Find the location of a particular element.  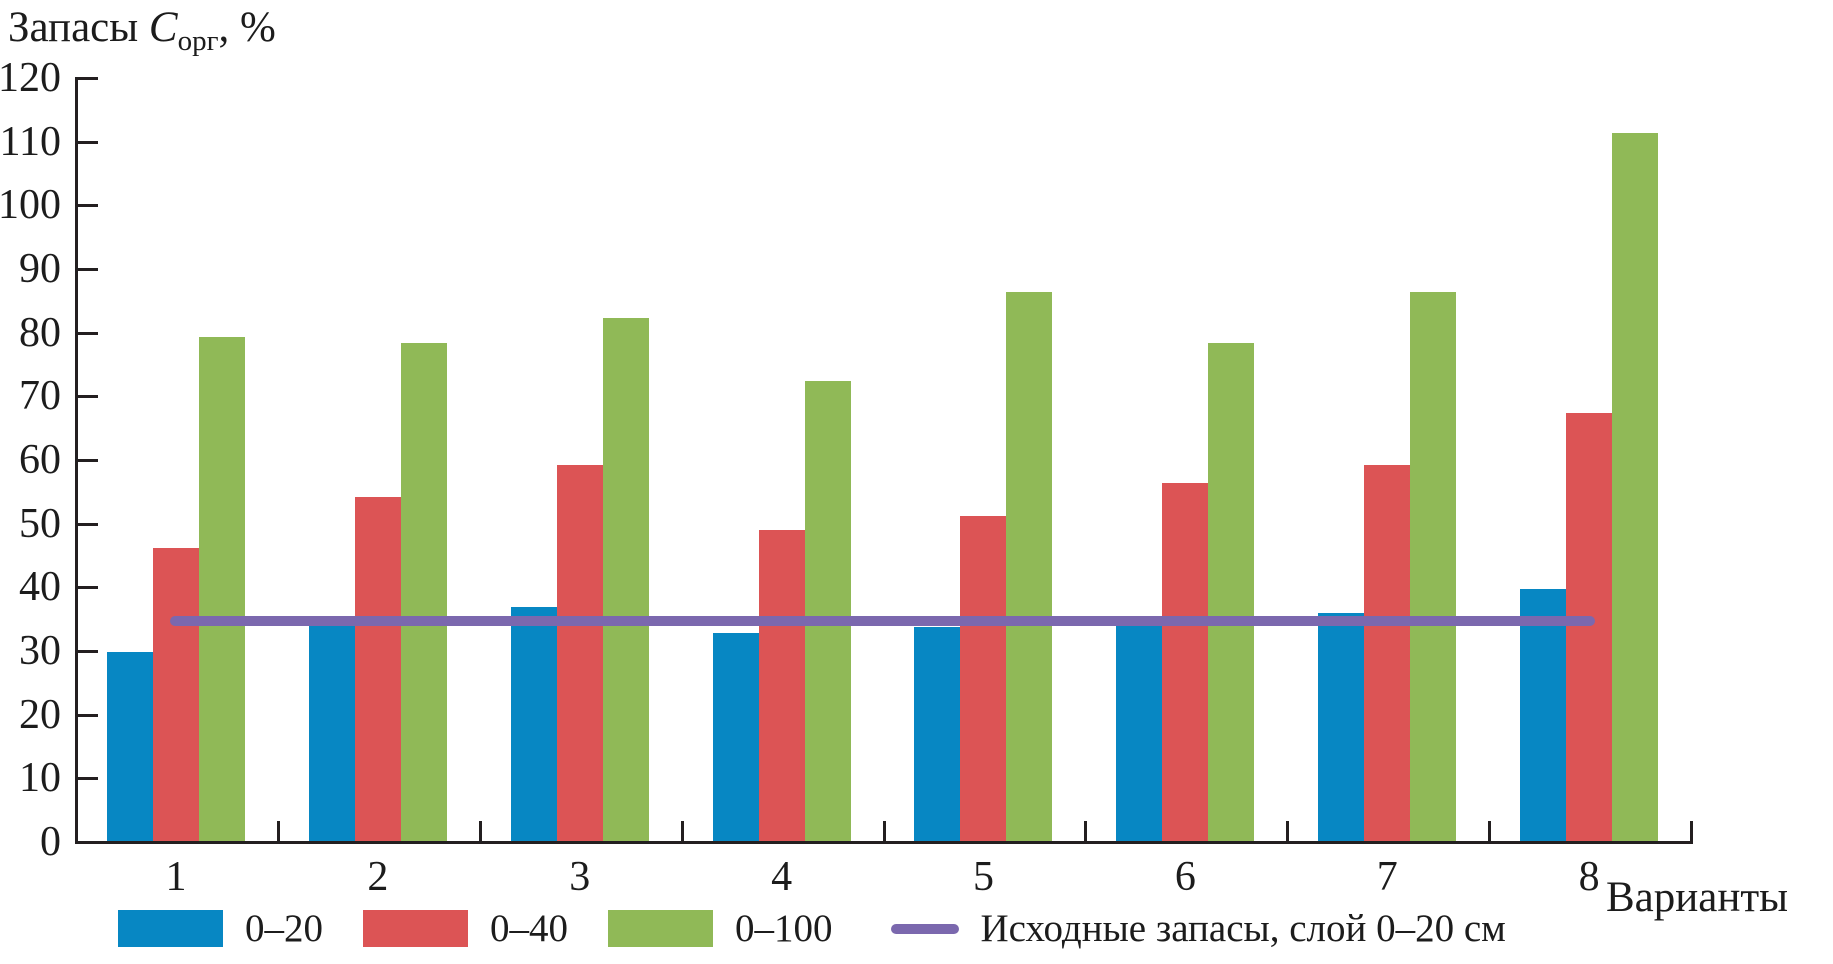

y-tick-label: 50 is located at coordinates (40, 523).